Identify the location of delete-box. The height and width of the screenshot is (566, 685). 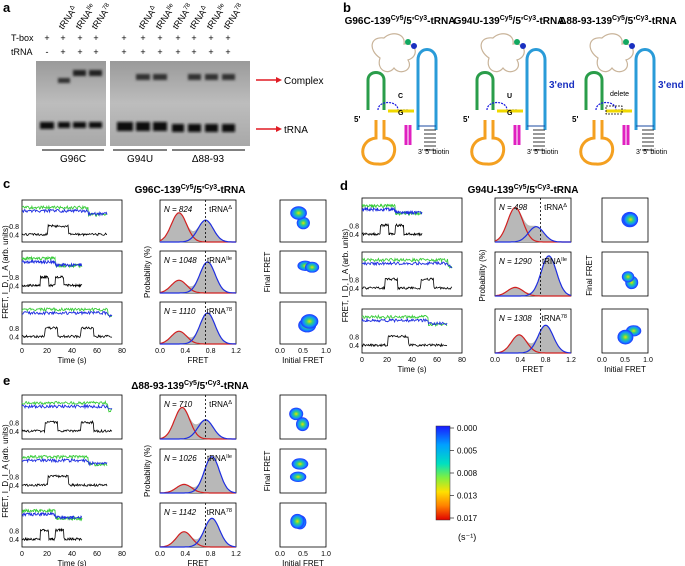
(614, 110).